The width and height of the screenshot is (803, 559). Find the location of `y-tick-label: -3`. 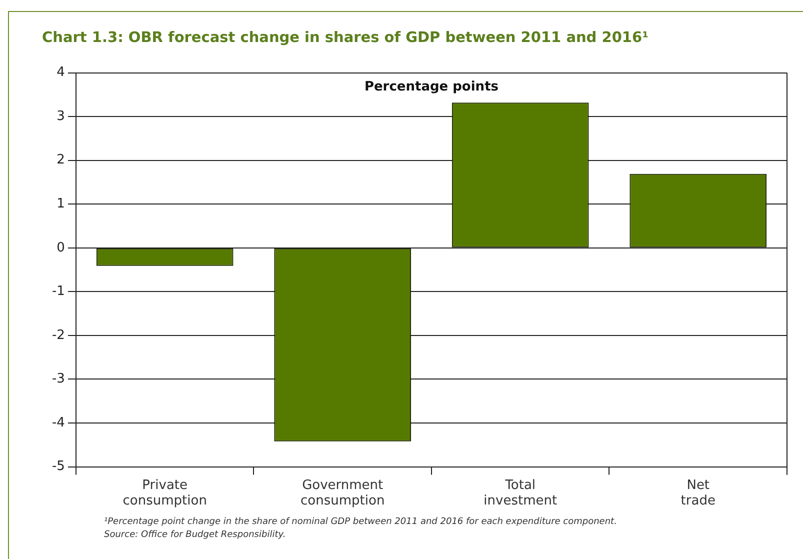

y-tick-label: -3 is located at coordinates (58, 379).